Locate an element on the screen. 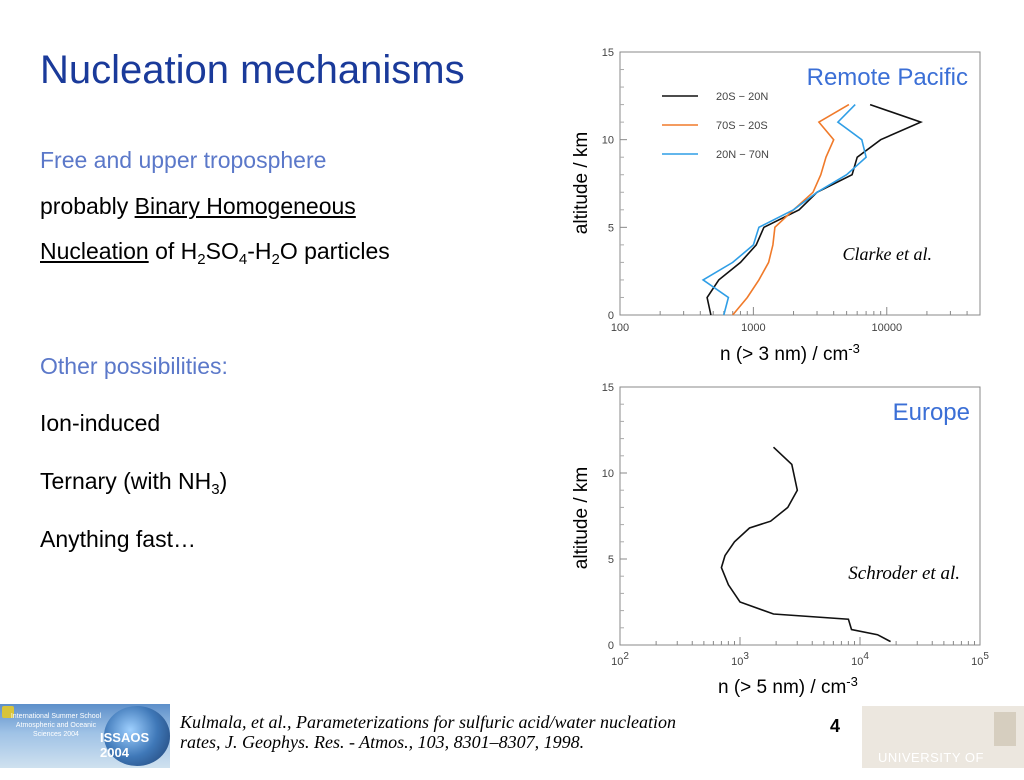 Image resolution: width=1024 pixels, height=780 pixels. leeds-logo-text: UNIVERSITY OF LEEDS is located at coordinates (931, 765).